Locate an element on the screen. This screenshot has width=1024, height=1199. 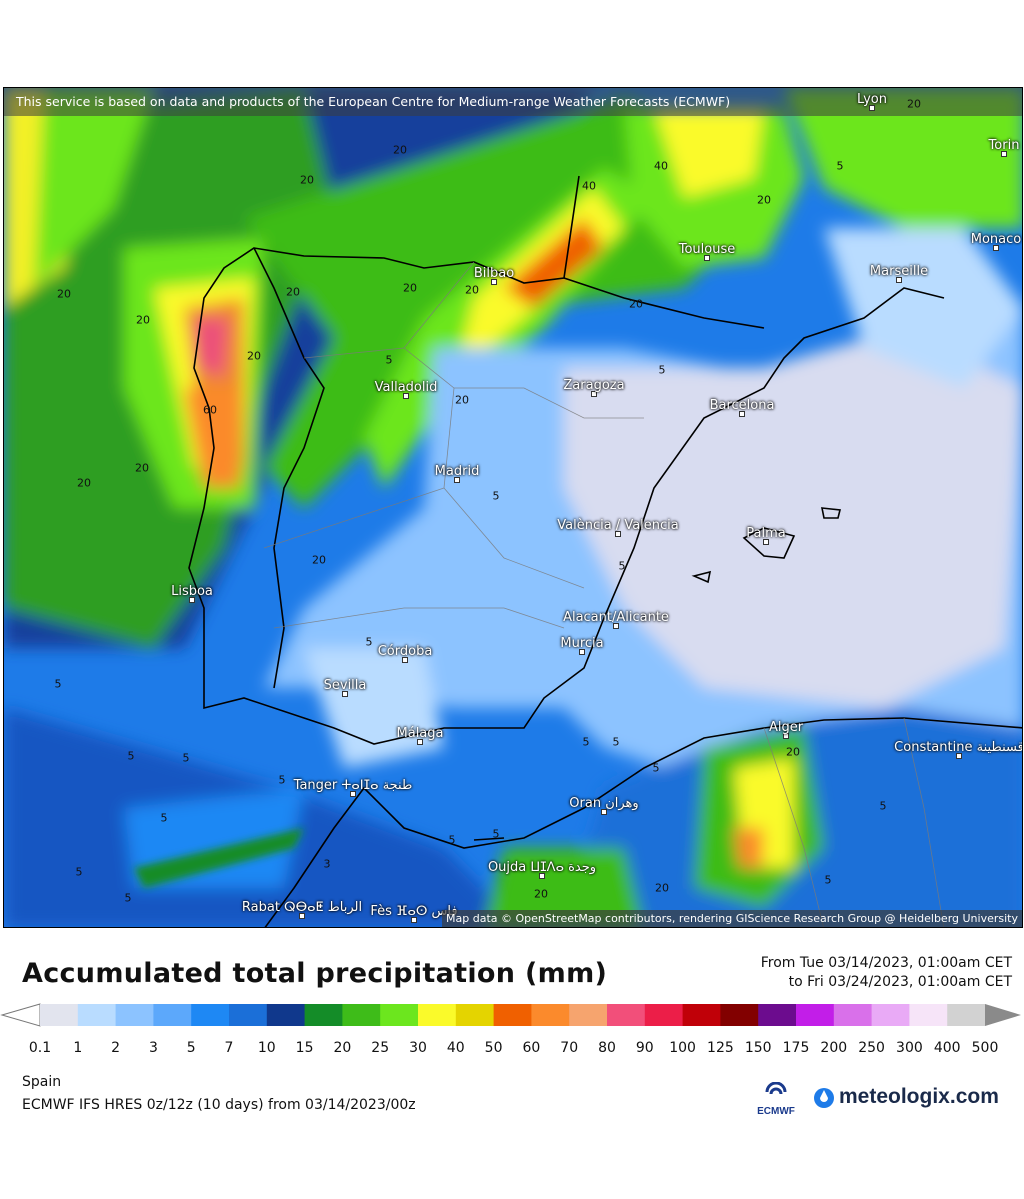
legend-tick-label: 2 is located at coordinates (115, 1048).